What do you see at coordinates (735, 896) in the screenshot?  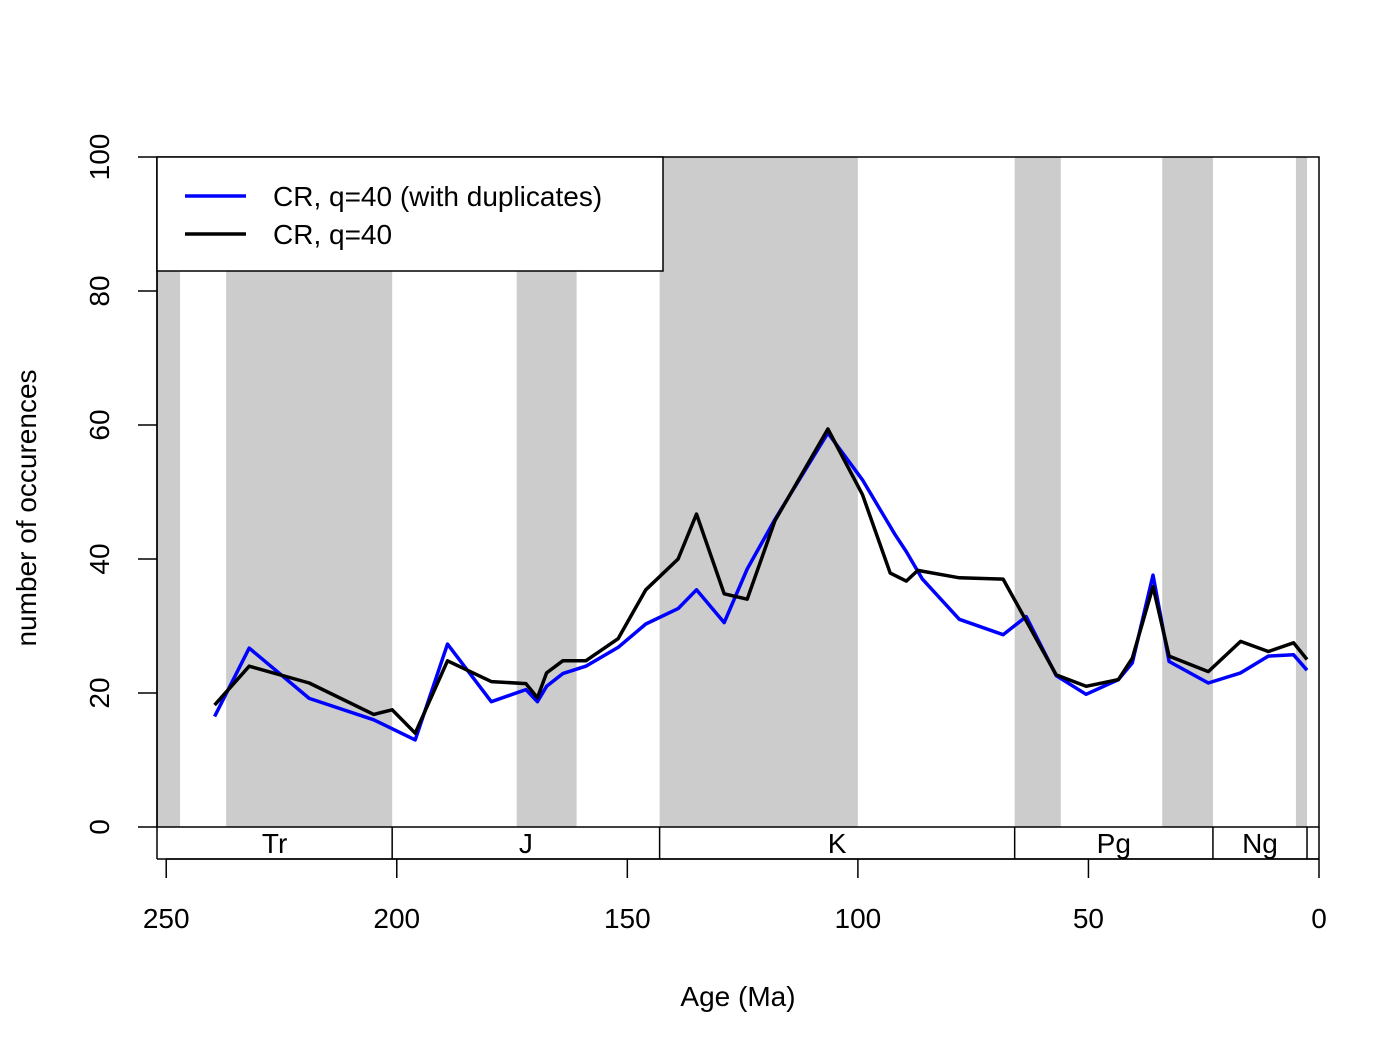 I see `x-axis: 250 200 150 100 50 0` at bounding box center [735, 896].